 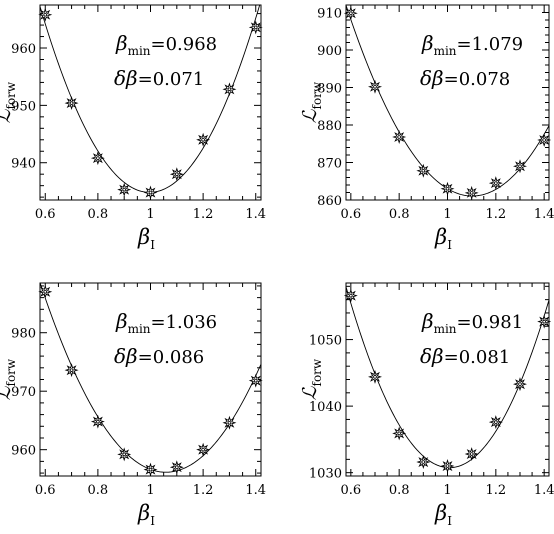 I want to click on beta-min-value: =1.036, so click(x=184, y=322).